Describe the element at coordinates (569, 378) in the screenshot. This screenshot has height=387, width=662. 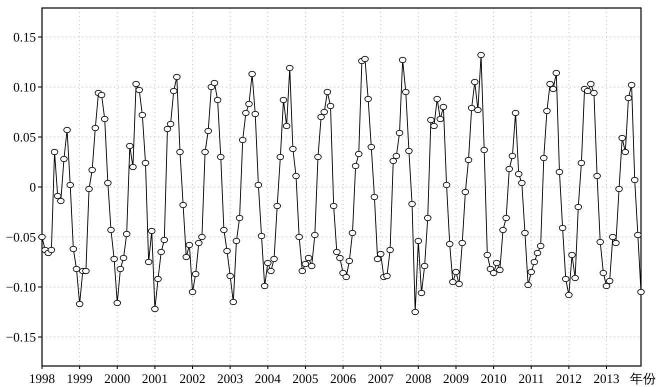
I see `x-tick-label: 2012` at that location.